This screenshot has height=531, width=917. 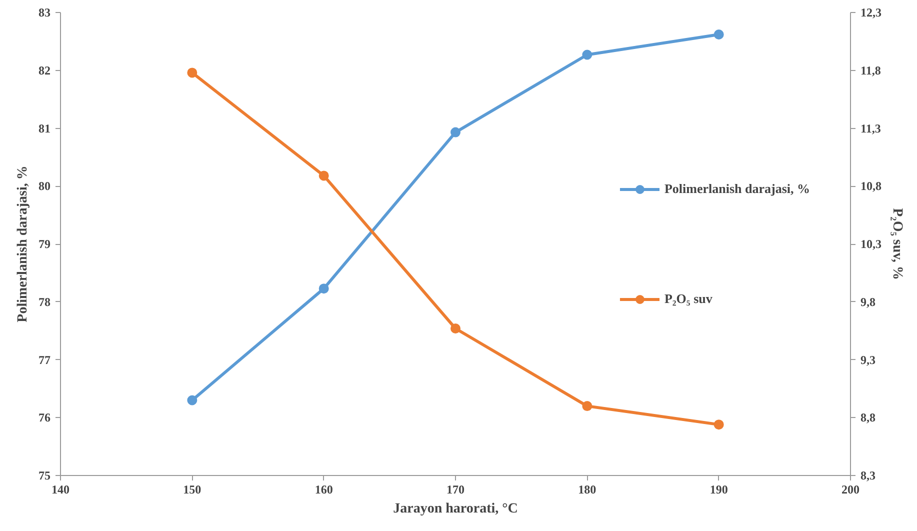 What do you see at coordinates (455, 489) in the screenshot?
I see `x-tick-label: 170` at bounding box center [455, 489].